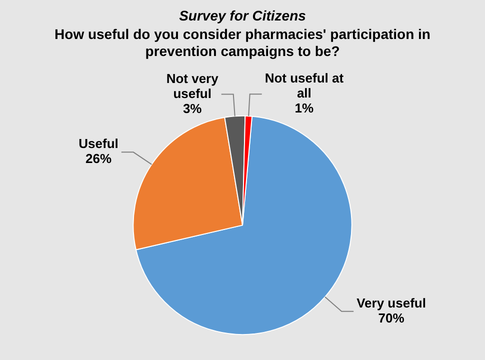 The image size is (485, 360). Describe the element at coordinates (304, 85) in the screenshot. I see `slice-label: Not useful at all` at that location.